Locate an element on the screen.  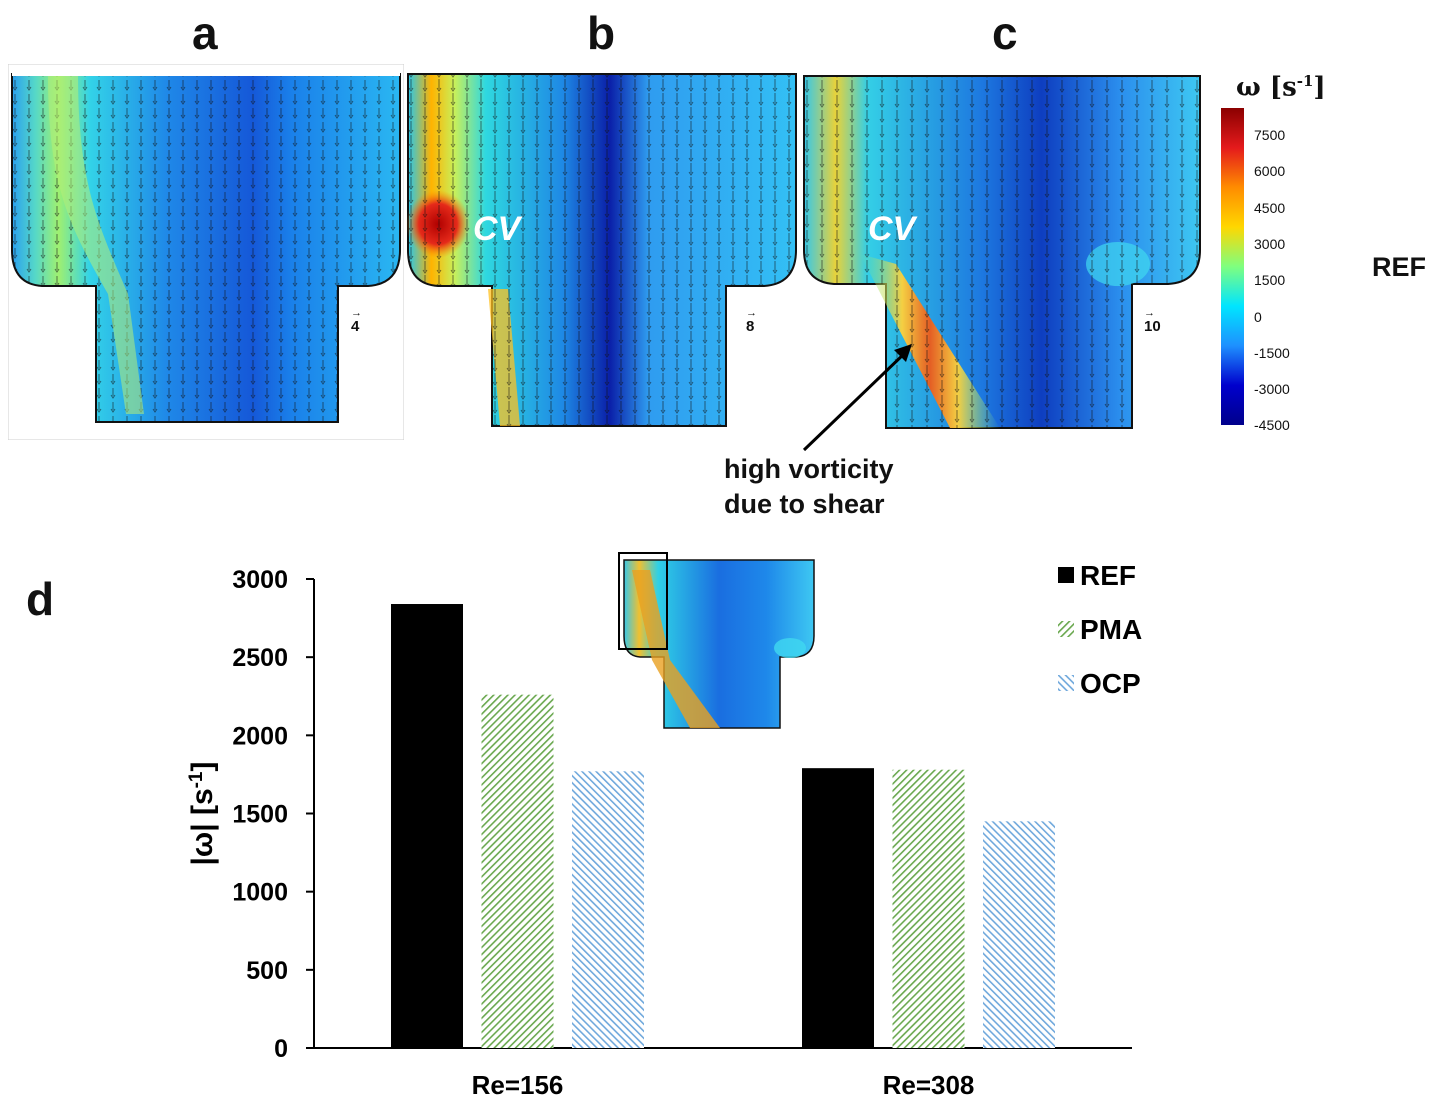
colorbar-tick-label: 1500 is located at coordinates (1270, 280).